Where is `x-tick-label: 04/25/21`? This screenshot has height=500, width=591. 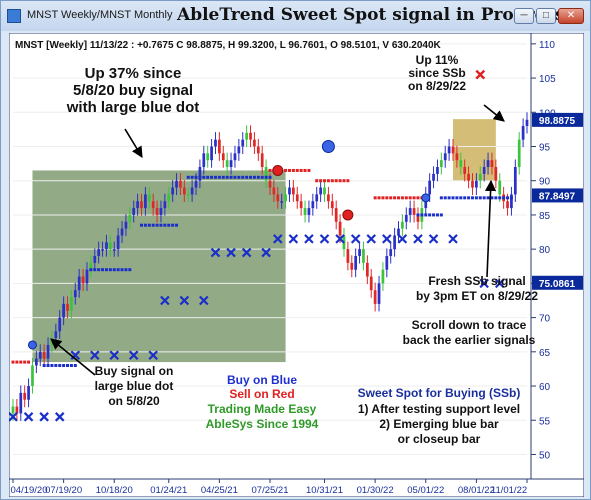
x-tick-label: 04/25/21 is located at coordinates (219, 490).